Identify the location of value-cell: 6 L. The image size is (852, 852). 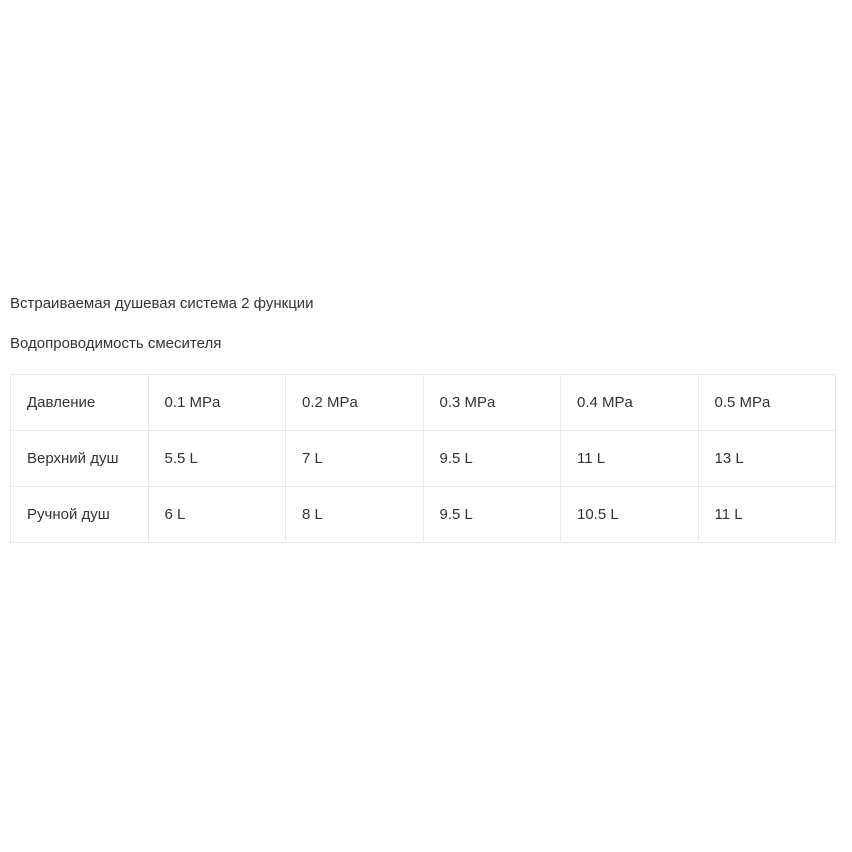
(216, 514).